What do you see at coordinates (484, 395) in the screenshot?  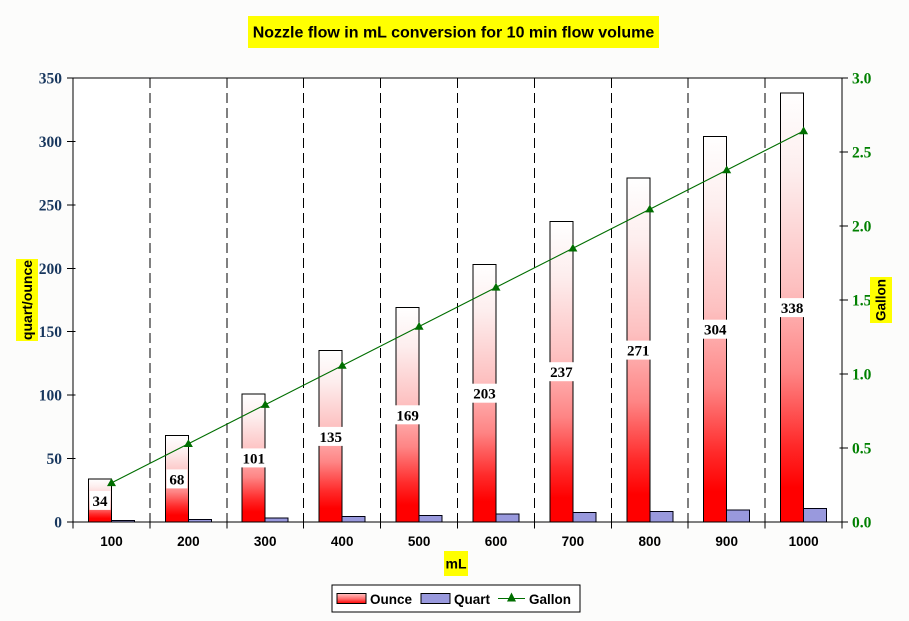 I see `svg-text: 203` at bounding box center [484, 395].